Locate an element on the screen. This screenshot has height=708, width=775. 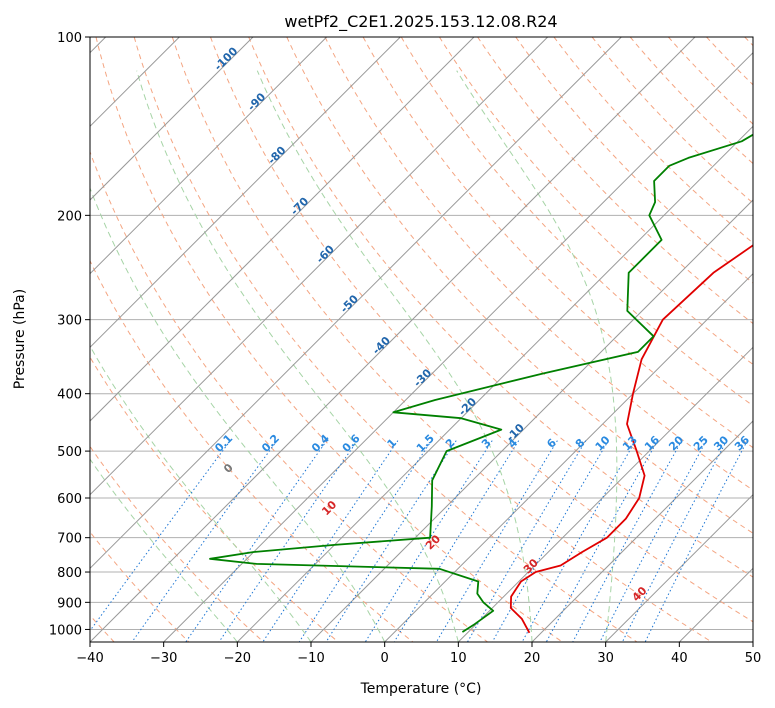
x-tick-label: −20 is located at coordinates (237, 658).